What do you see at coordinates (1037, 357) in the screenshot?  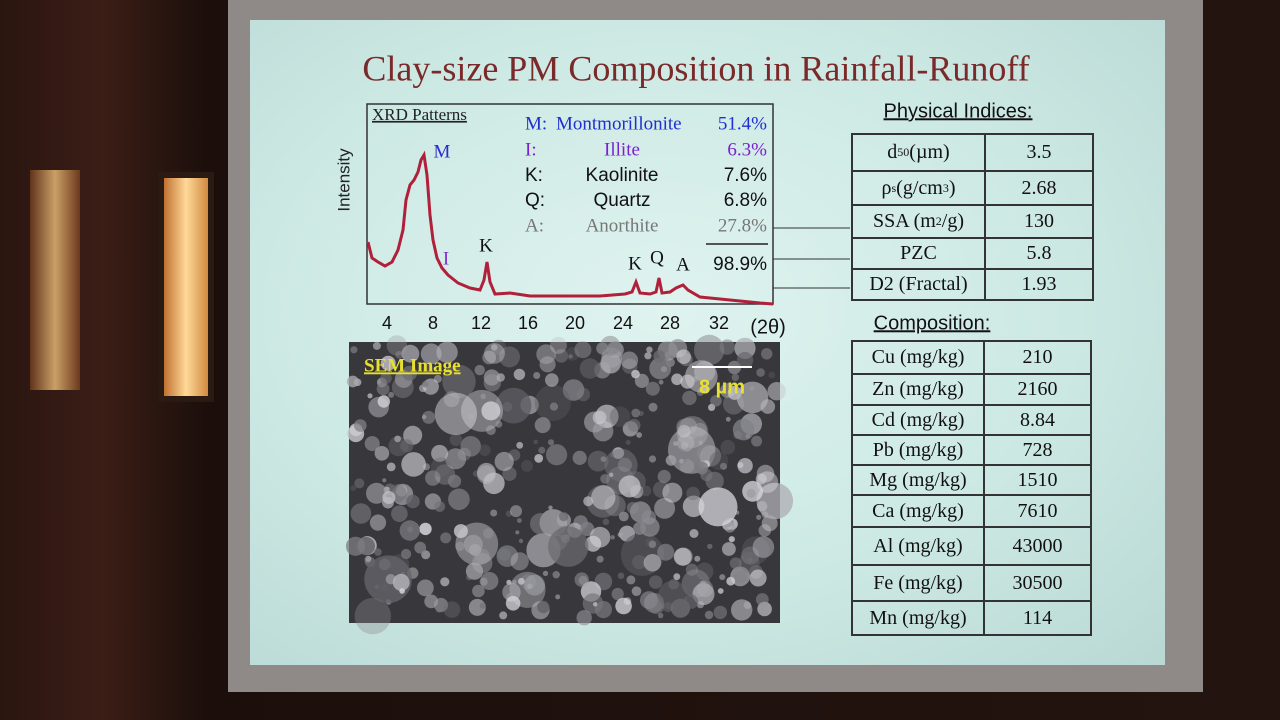 I see `table-value: 210` at bounding box center [1037, 357].